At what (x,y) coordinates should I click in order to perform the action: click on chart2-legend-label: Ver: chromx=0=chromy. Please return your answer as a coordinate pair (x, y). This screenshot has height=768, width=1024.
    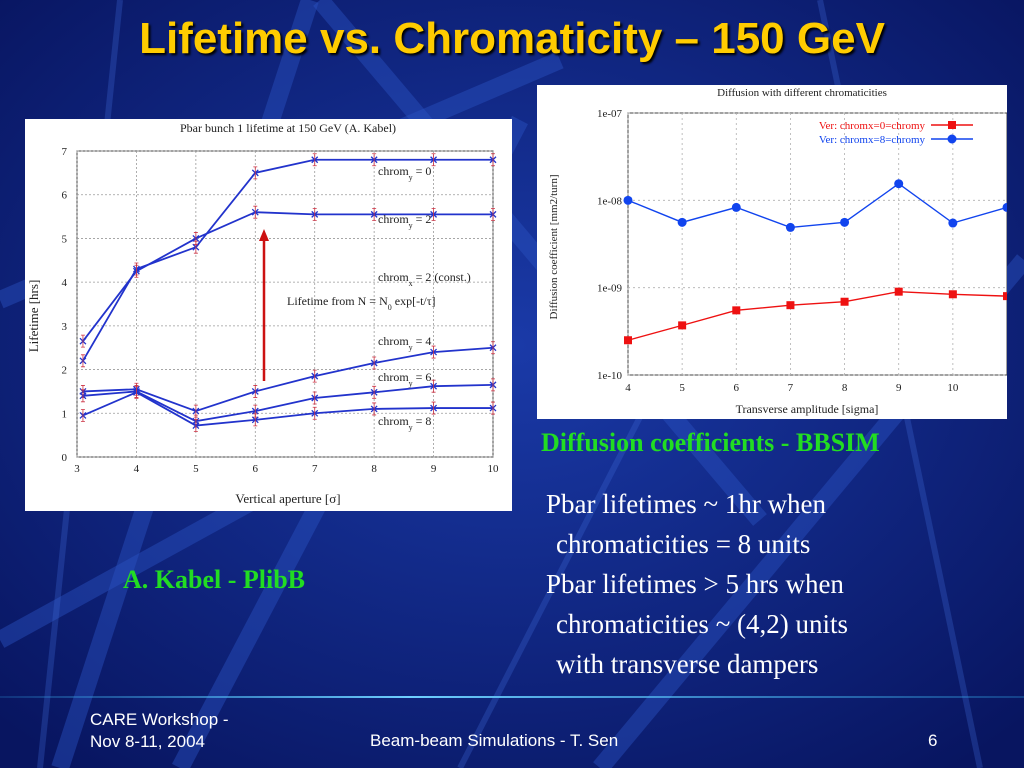
    Looking at the image, I should click on (872, 126).